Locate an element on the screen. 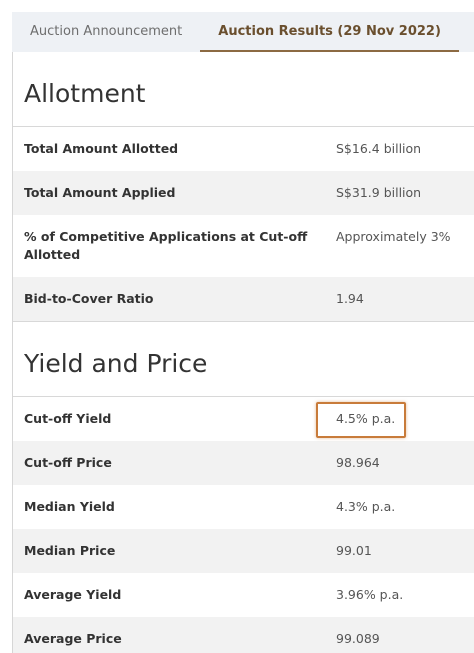 The width and height of the screenshot is (474, 653). row-label: Total Amount Allotted is located at coordinates (101, 148).